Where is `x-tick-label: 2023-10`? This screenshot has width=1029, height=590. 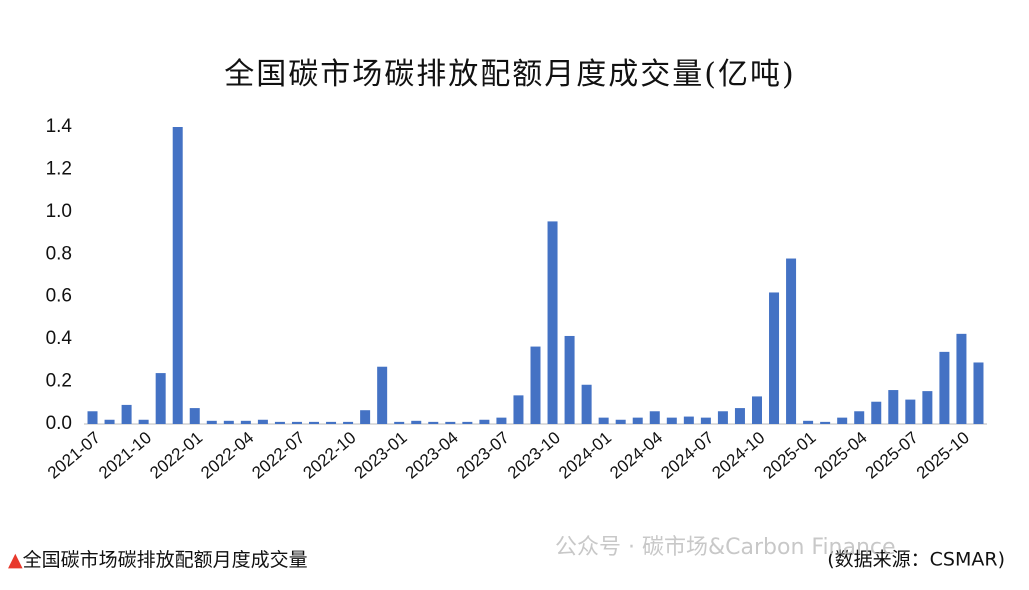
x-tick-label: 2023-10 is located at coordinates (534, 455).